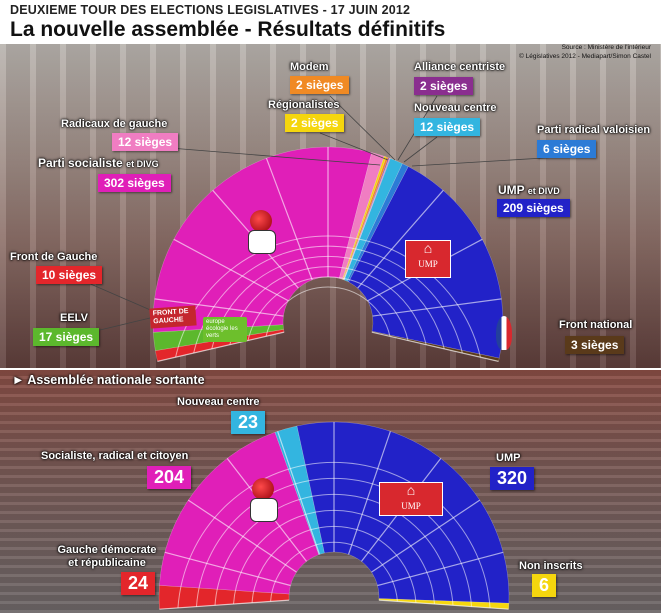 Image resolution: width=661 pixels, height=613 pixels. I want to click on old-ps-rose-logo, so click(263, 500).